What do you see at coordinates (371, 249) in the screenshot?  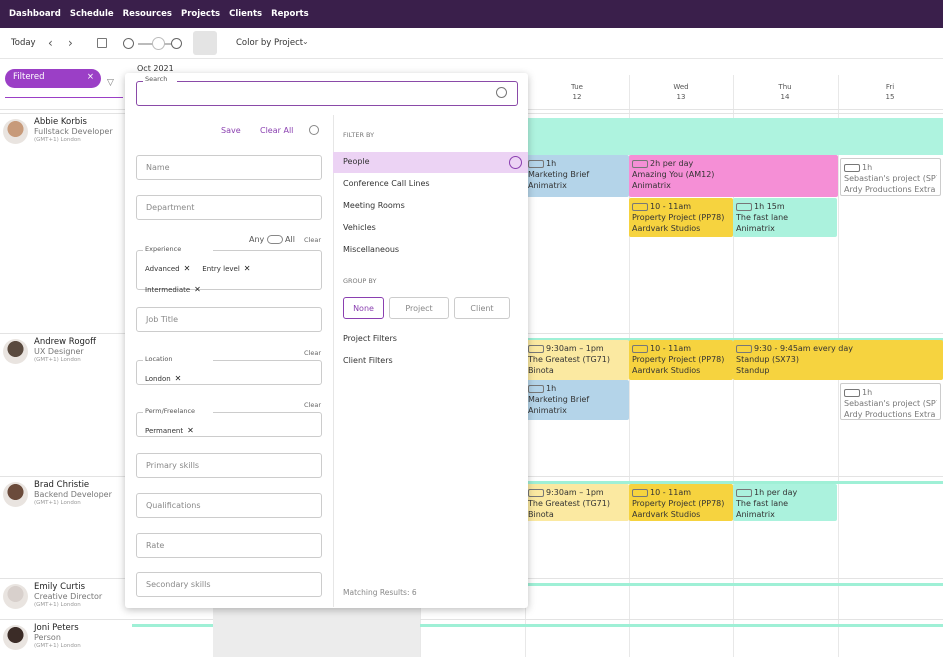 I see `filter-by-option: Miscellaneous` at bounding box center [371, 249].